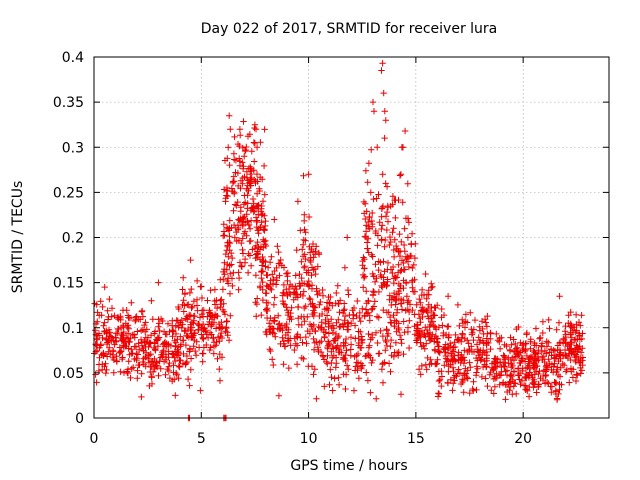 Image resolution: width=640 pixels, height=480 pixels. Describe the element at coordinates (94, 439) in the screenshot. I see `x-tick-label: 0` at that location.